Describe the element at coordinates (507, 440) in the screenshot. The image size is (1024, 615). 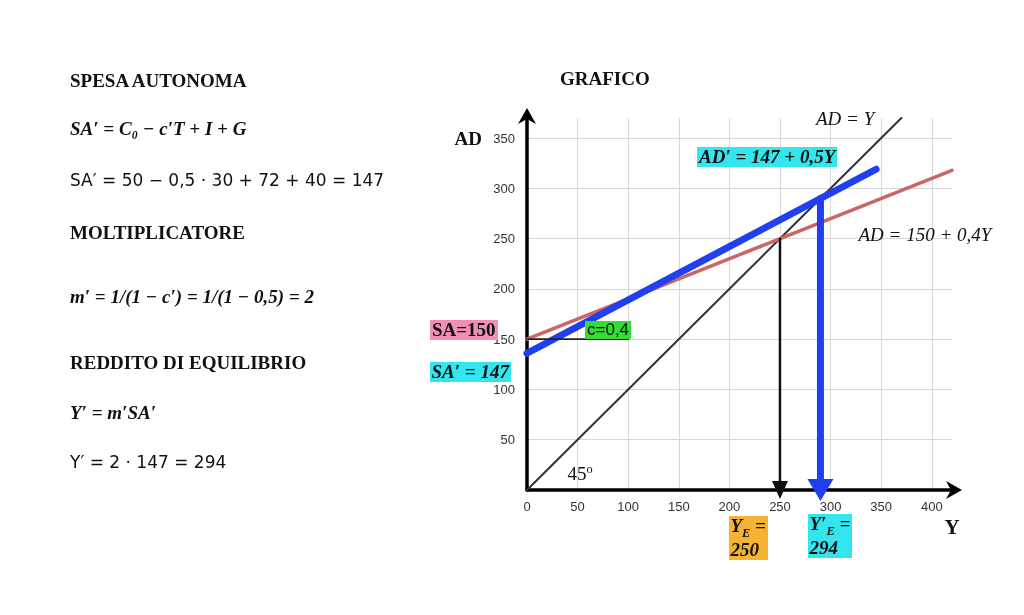
I see `y-tick-label: 50` at that location.